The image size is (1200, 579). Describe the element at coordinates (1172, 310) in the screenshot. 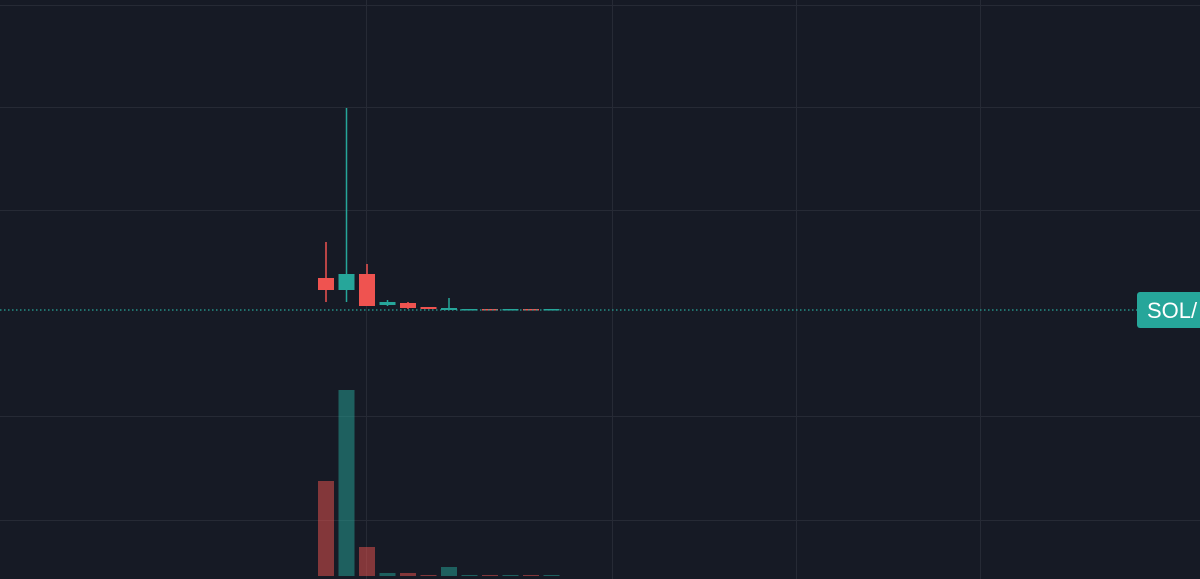

I see `price-label: SOL/` at that location.